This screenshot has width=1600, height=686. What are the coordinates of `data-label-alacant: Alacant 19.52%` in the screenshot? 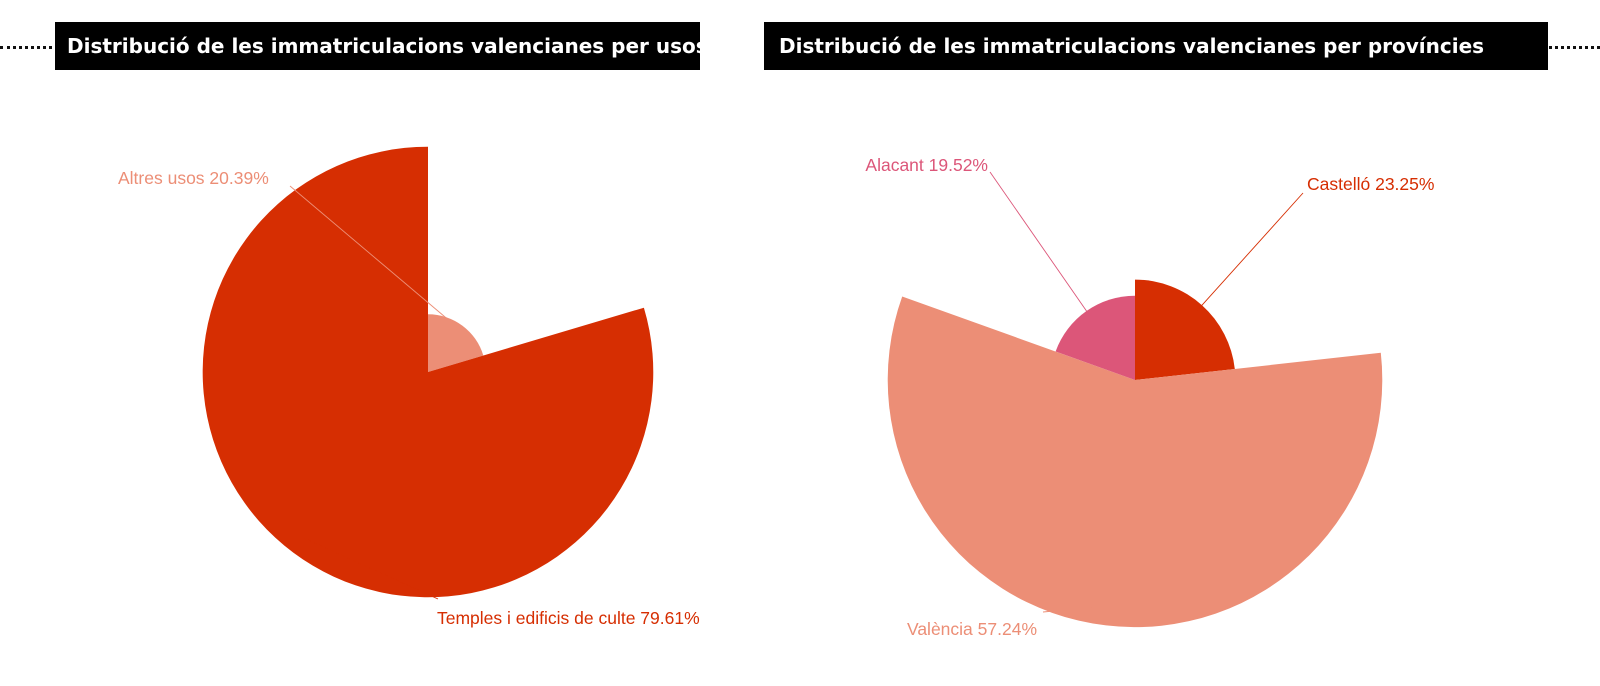 It's located at (926, 165).